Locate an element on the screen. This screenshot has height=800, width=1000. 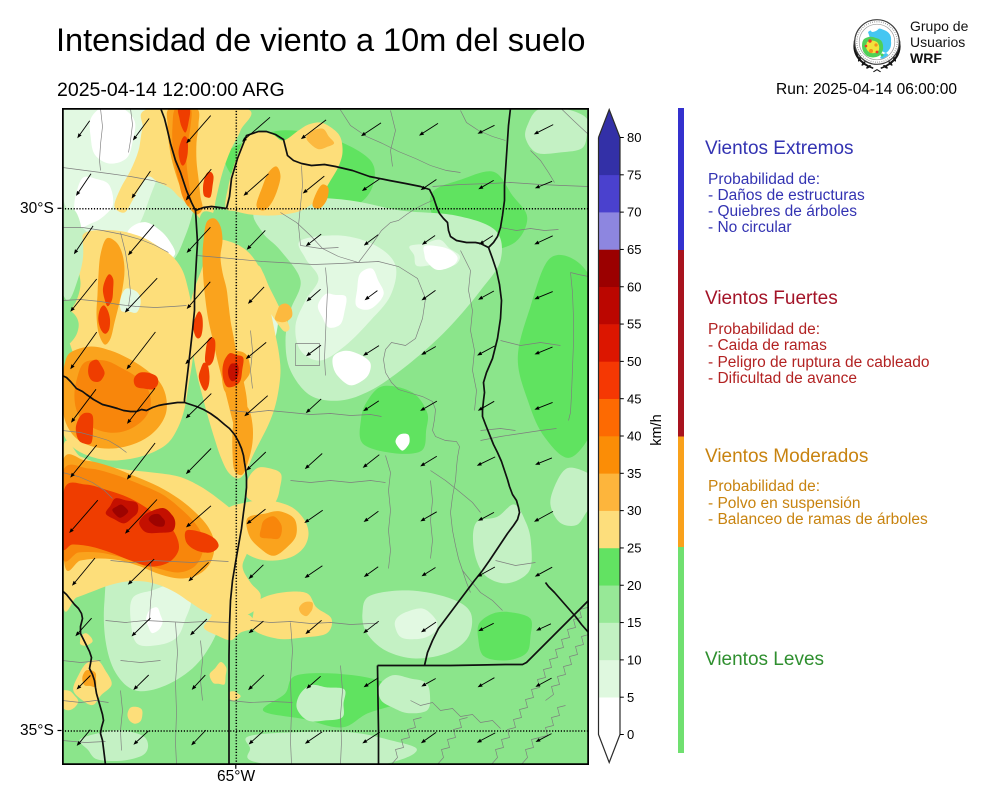
svg-text: 40 is located at coordinates (634, 436).